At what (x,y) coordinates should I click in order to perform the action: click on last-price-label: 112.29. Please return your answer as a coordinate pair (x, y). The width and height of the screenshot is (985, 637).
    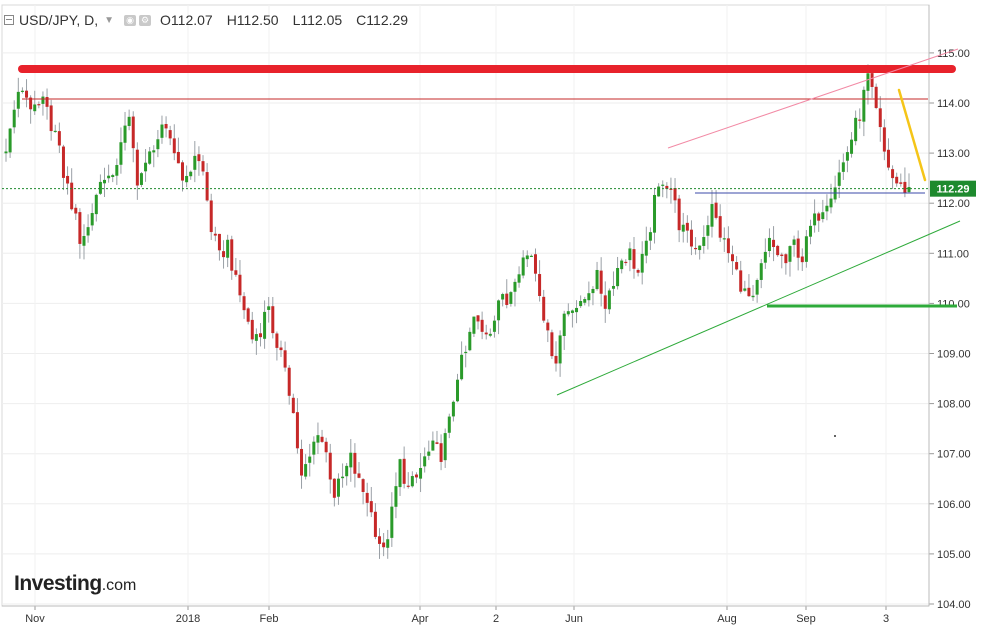
    Looking at the image, I should click on (952, 190).